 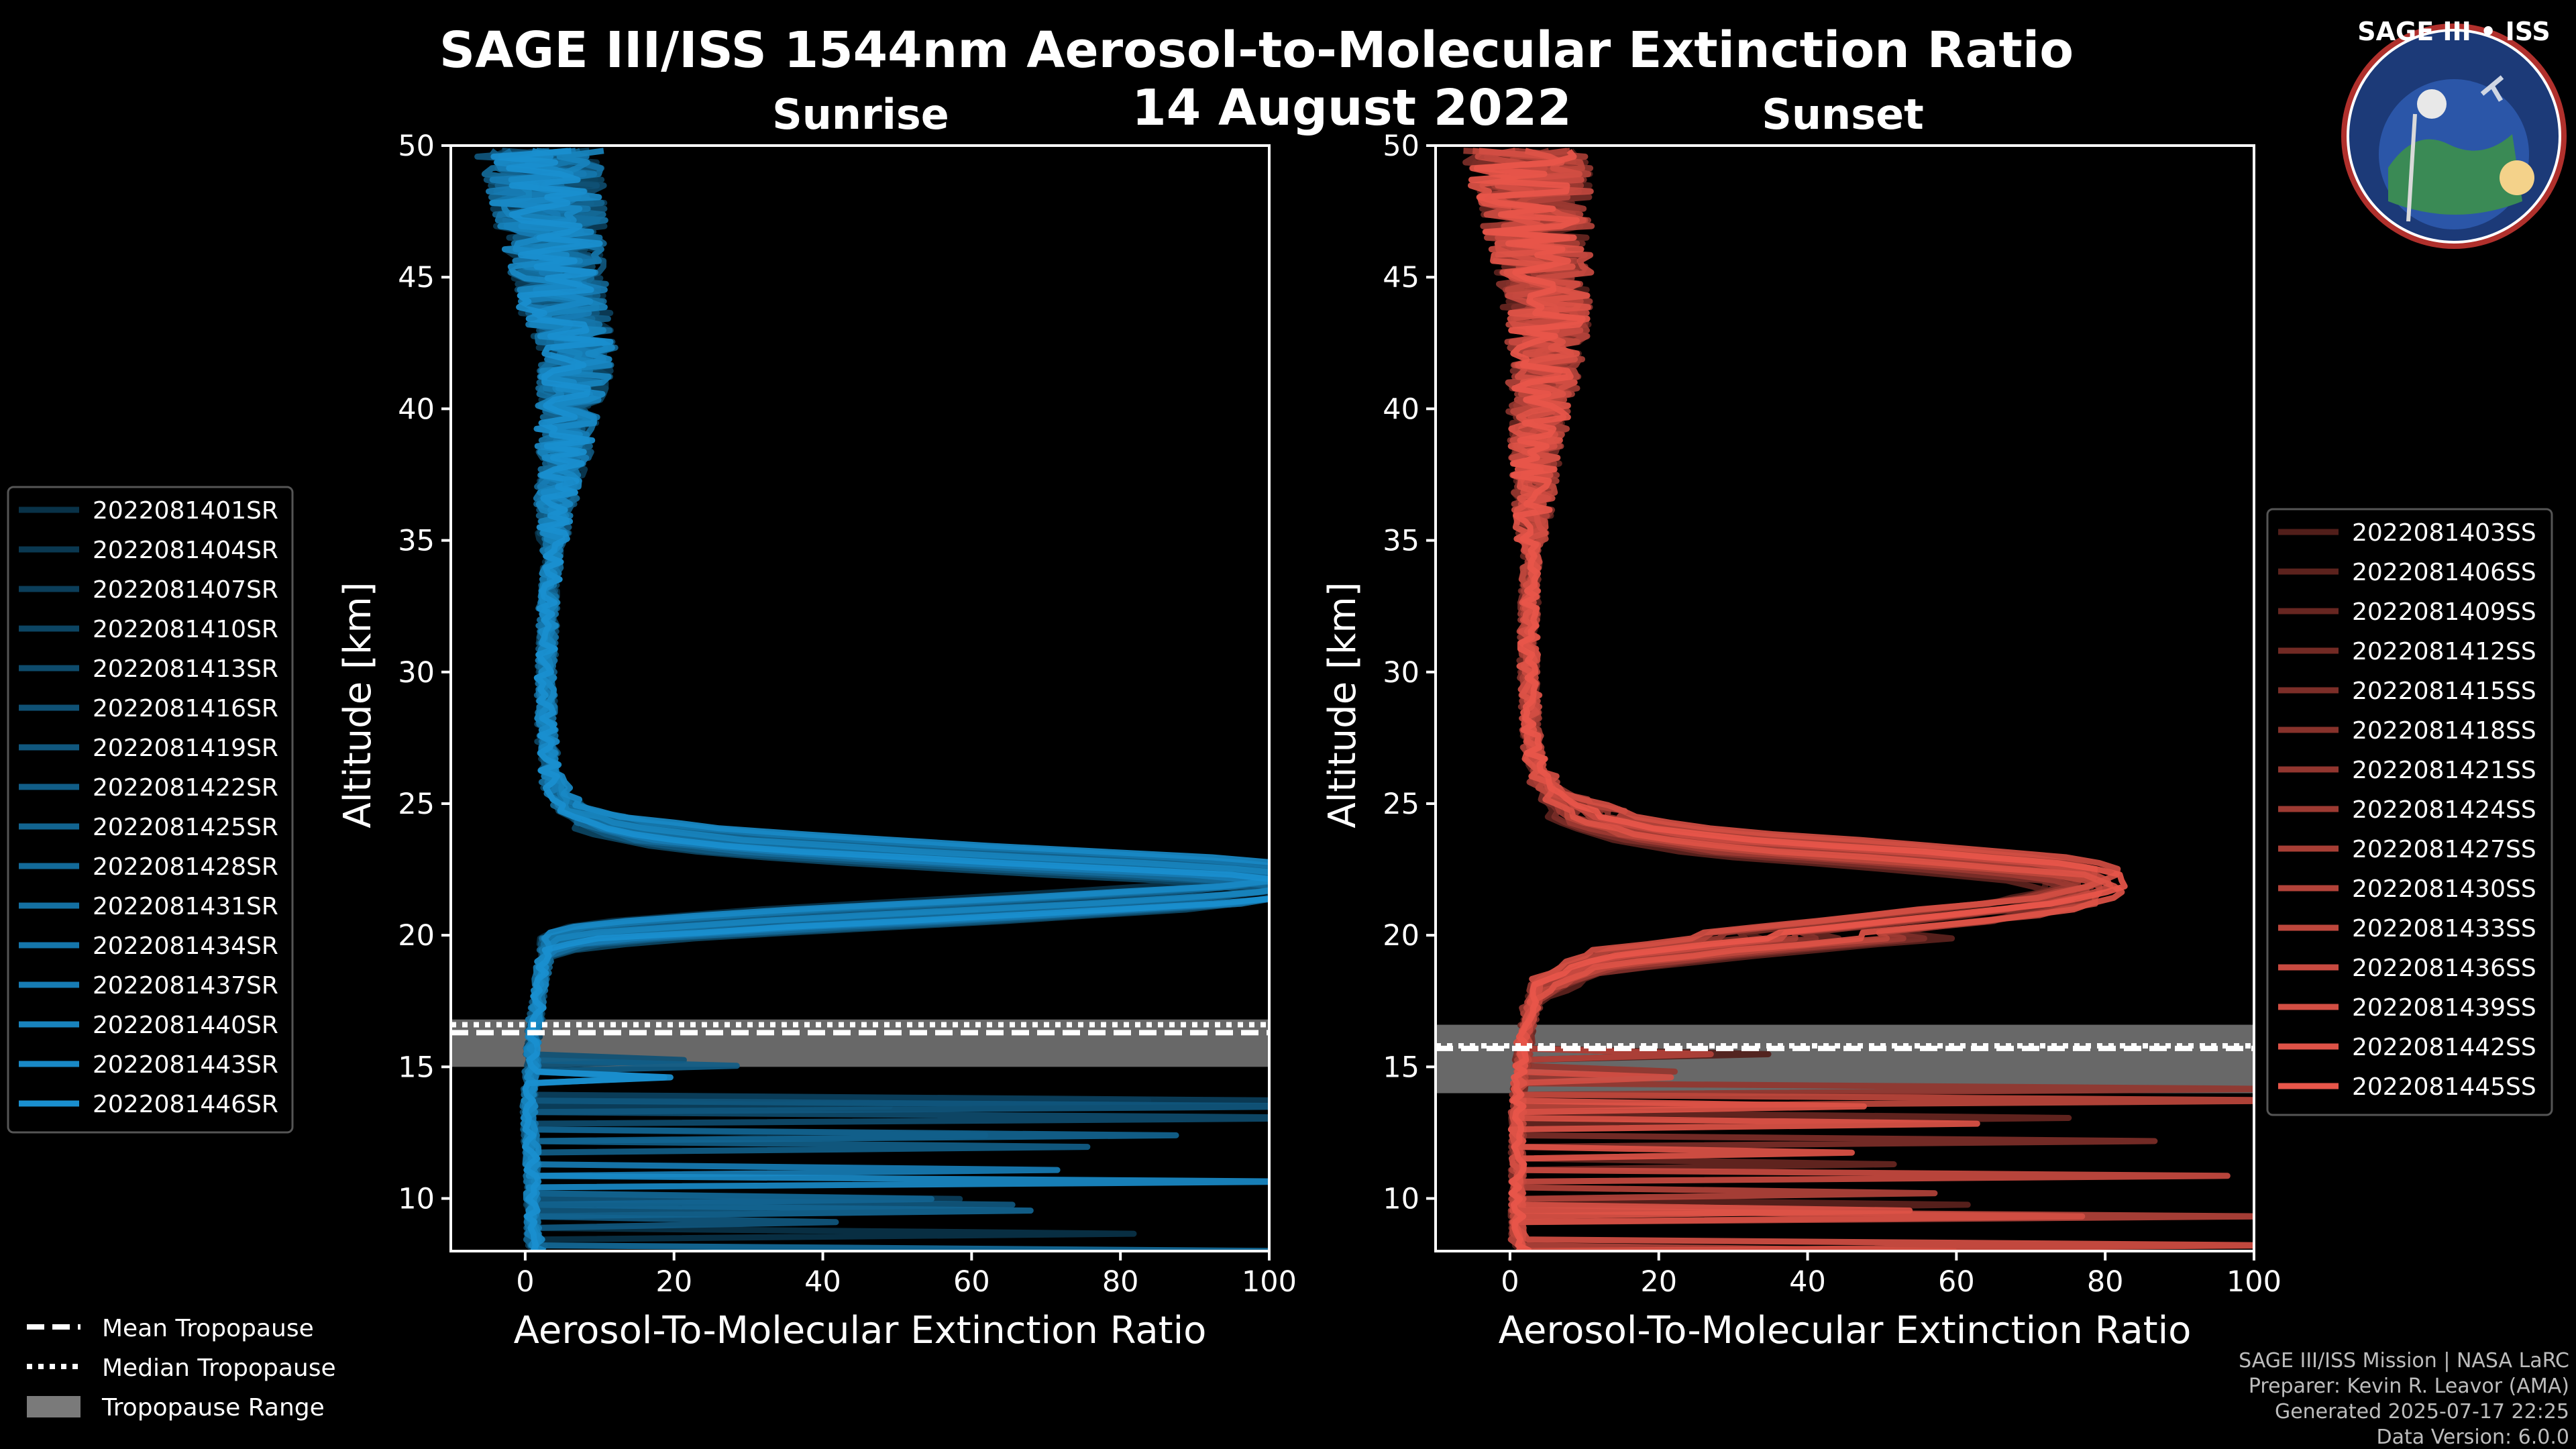 I want to click on legend-entry: 2022081430SS, so click(x=2444, y=889).